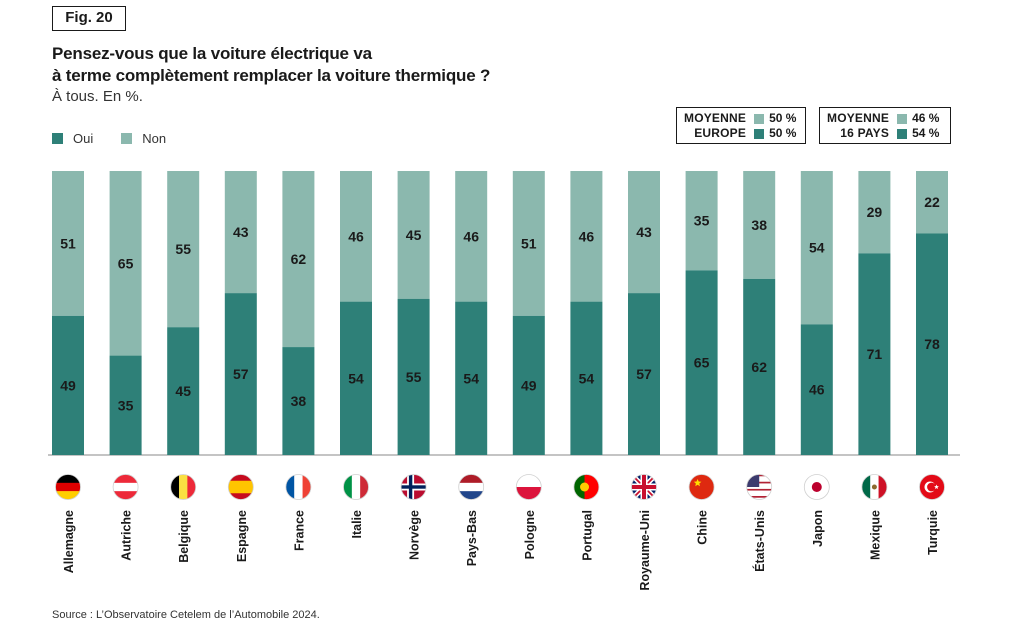 This screenshot has height=636, width=1024. I want to click on average-16-pays-box: MOYENNE 16 PAYS 46 % 54 %, so click(885, 125).